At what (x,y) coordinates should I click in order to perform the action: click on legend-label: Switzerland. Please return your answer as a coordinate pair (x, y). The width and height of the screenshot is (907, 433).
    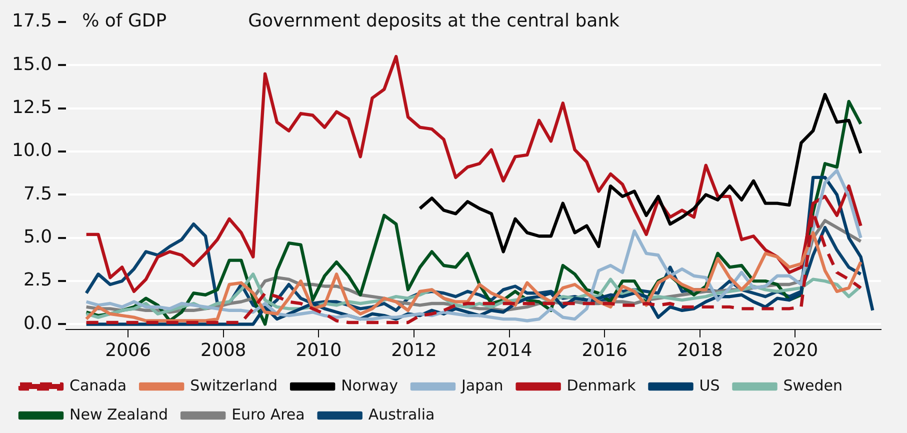
    Looking at the image, I should click on (234, 385).